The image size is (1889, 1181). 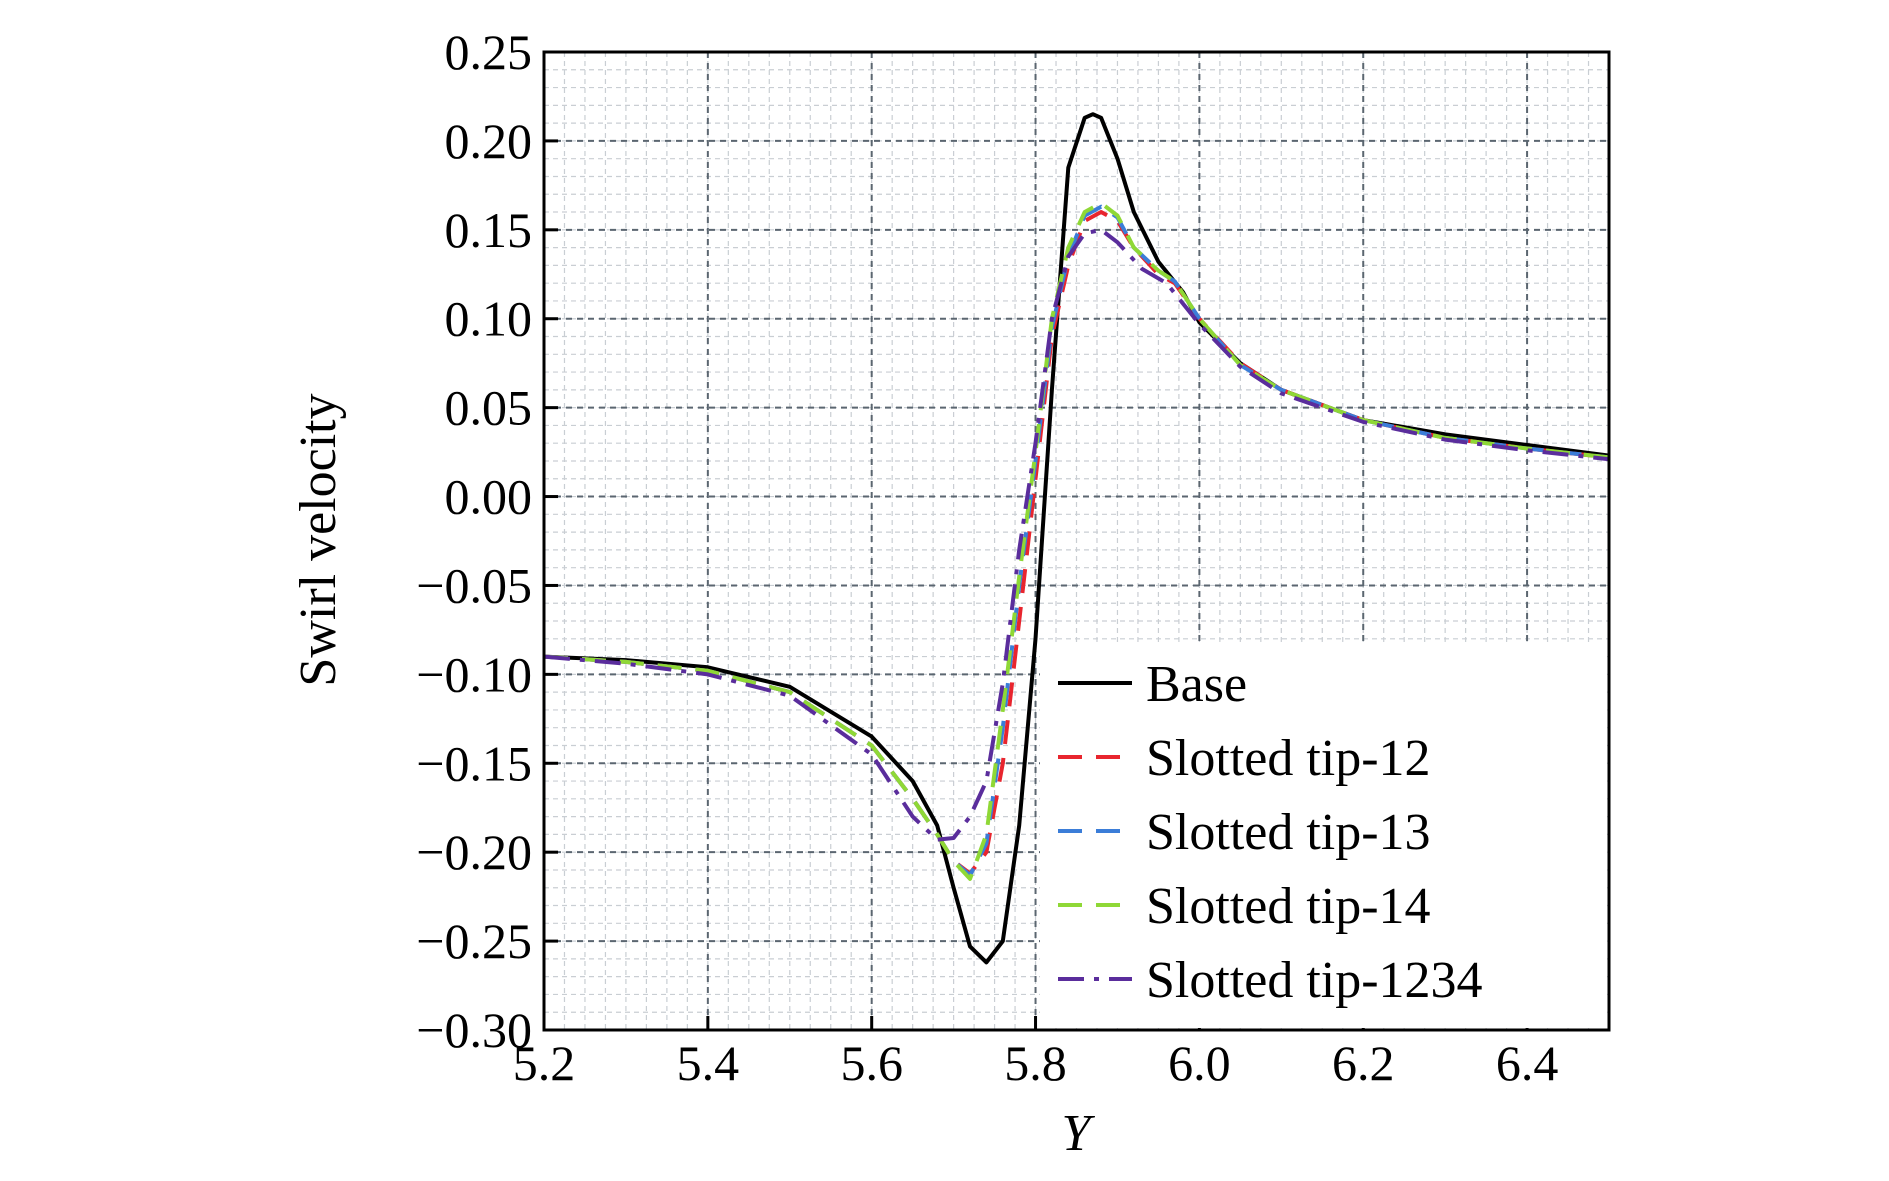 I want to click on x-tick-label: 5.8, so click(x=1035, y=1063).